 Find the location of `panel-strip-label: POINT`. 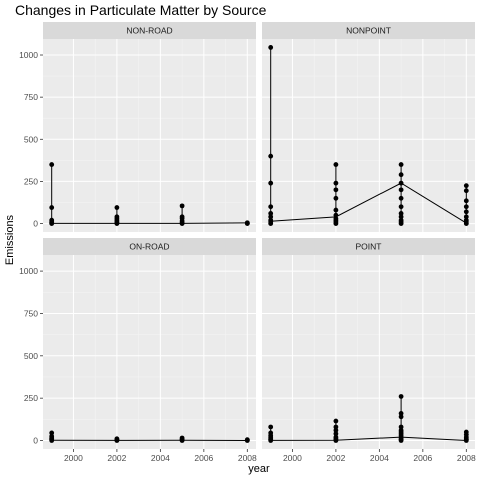

panel-strip-label: POINT is located at coordinates (369, 247).